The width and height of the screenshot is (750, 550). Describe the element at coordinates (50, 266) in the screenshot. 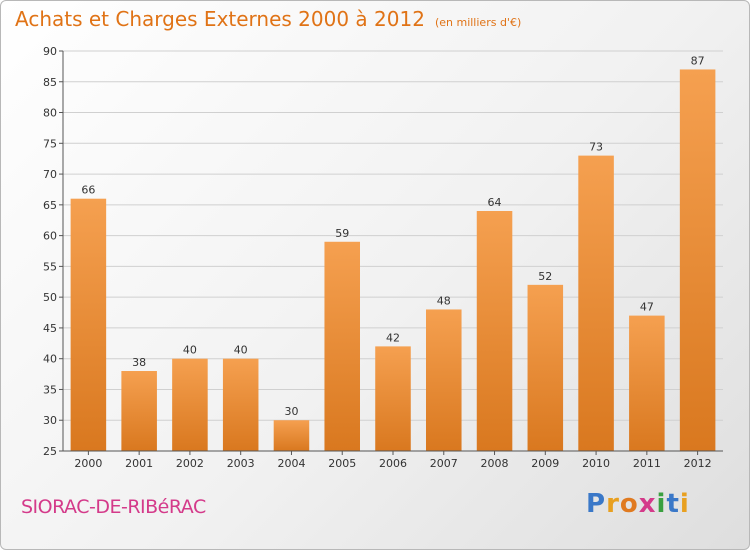

I see `y-tick-label: 55` at that location.